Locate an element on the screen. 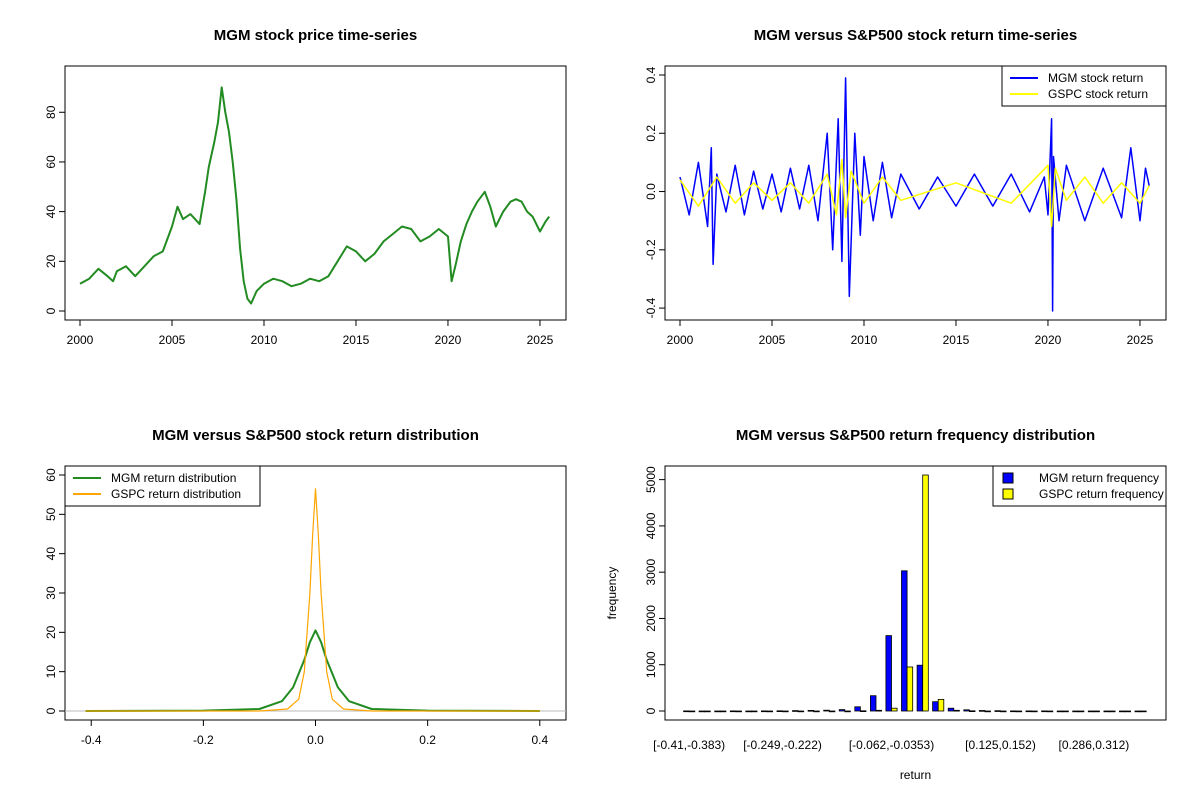 Image resolution: width=1200 pixels, height=800 pixels. y-tick-label: 50 is located at coordinates (51, 514).